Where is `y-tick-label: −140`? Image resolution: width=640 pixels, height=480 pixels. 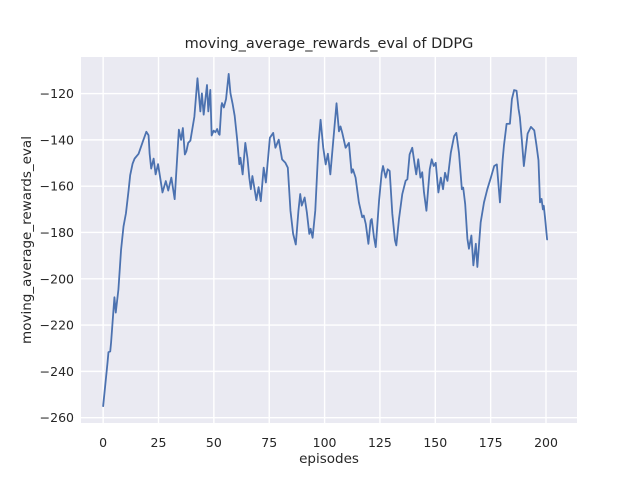 y-tick-label: −140 is located at coordinates (57, 139).